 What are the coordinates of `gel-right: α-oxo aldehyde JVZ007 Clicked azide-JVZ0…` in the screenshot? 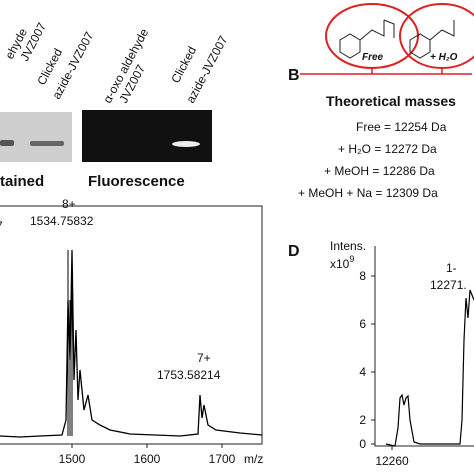 It's located at (156, 108).